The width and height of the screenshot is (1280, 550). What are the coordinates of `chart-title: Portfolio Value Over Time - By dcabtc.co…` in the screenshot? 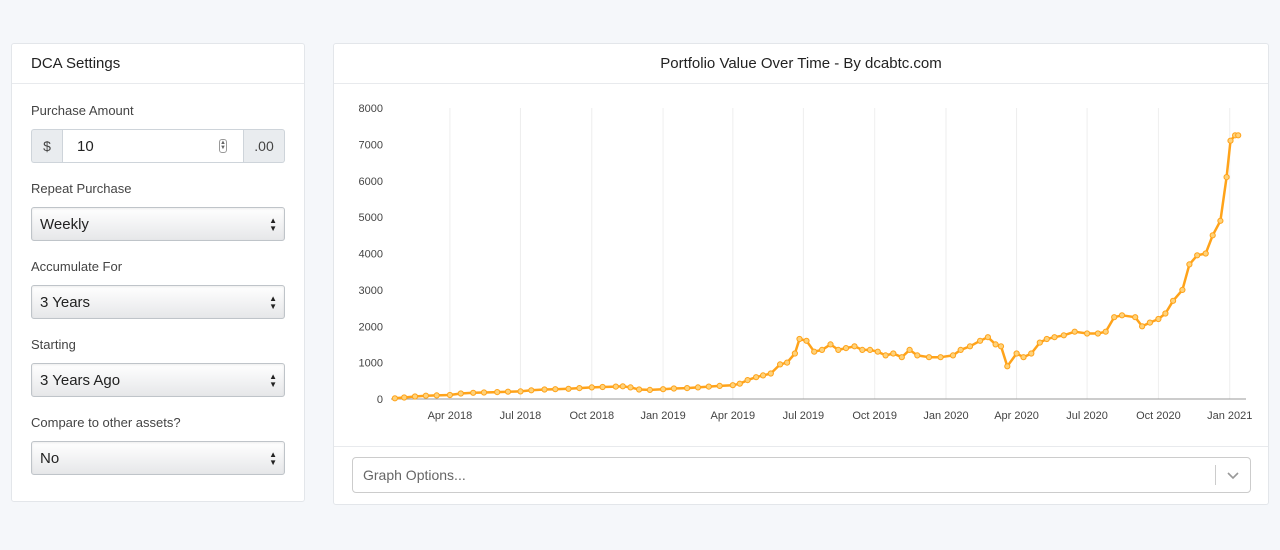 It's located at (801, 64).